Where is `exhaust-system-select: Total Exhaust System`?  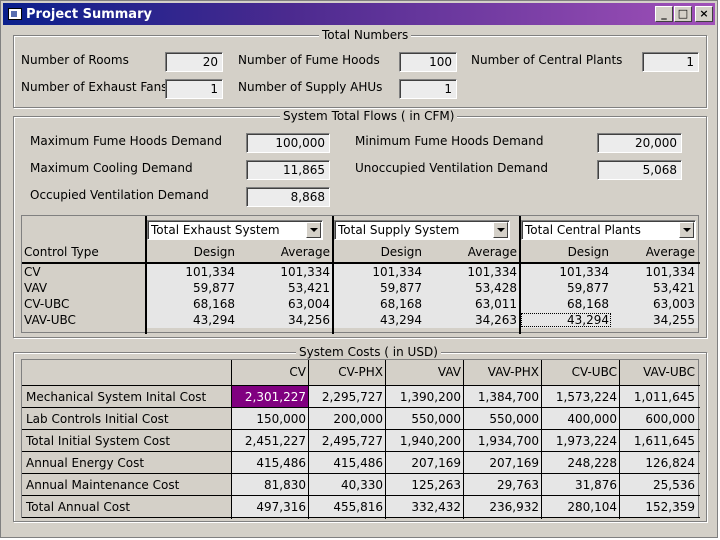
exhaust-system-select: Total Exhaust System is located at coordinates (235, 230).